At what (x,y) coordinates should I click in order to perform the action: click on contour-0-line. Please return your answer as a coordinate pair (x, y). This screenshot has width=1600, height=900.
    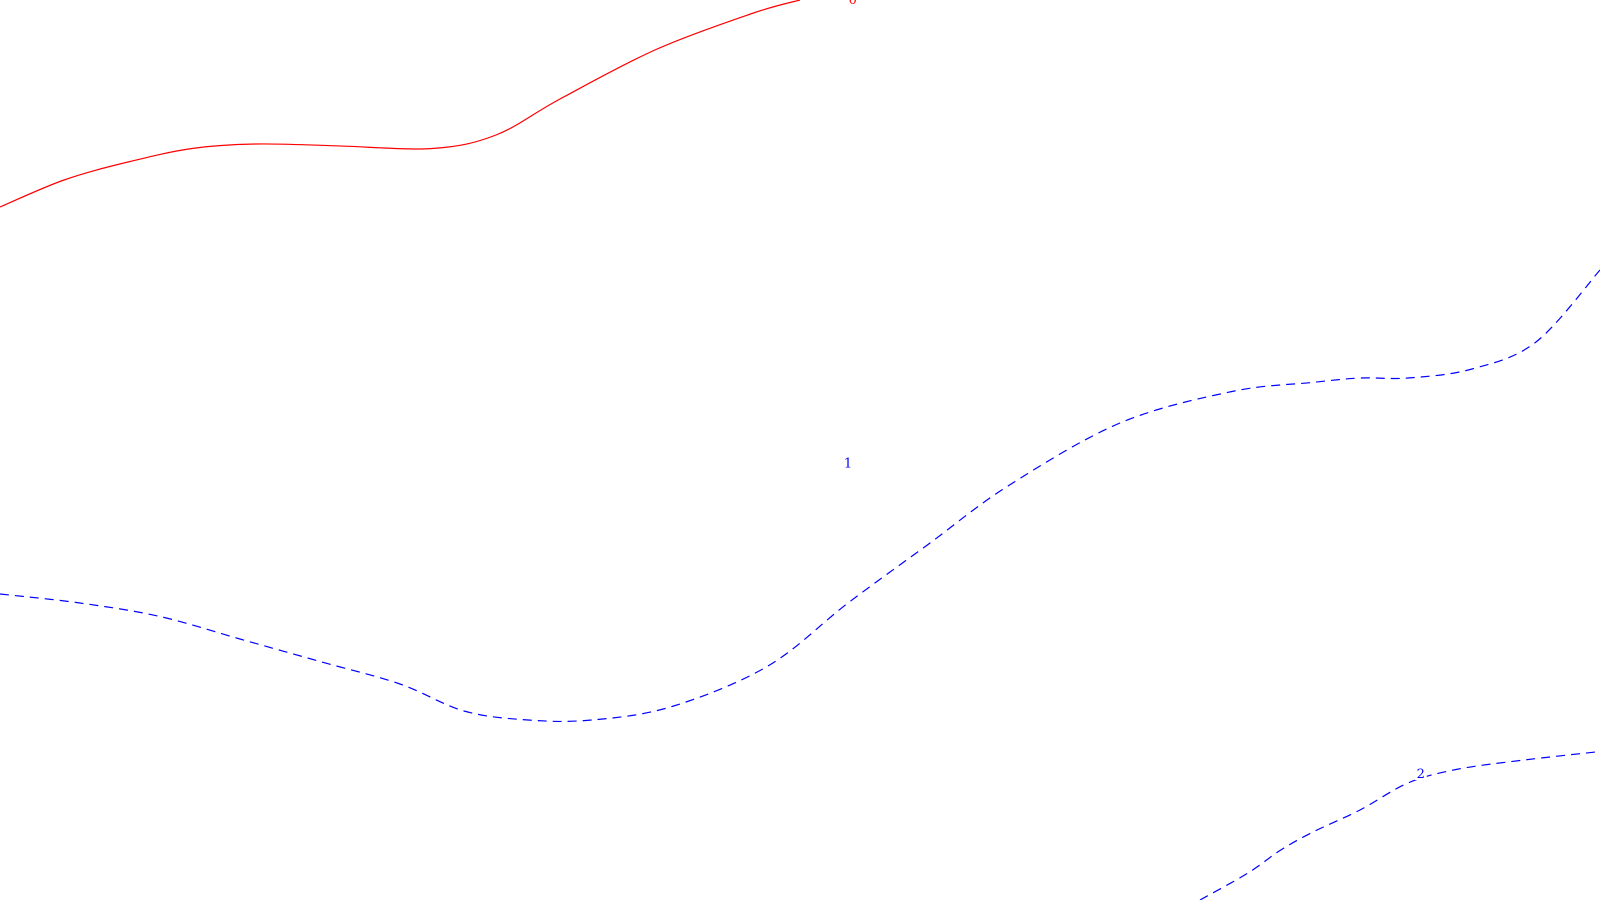
    Looking at the image, I should click on (400, 104).